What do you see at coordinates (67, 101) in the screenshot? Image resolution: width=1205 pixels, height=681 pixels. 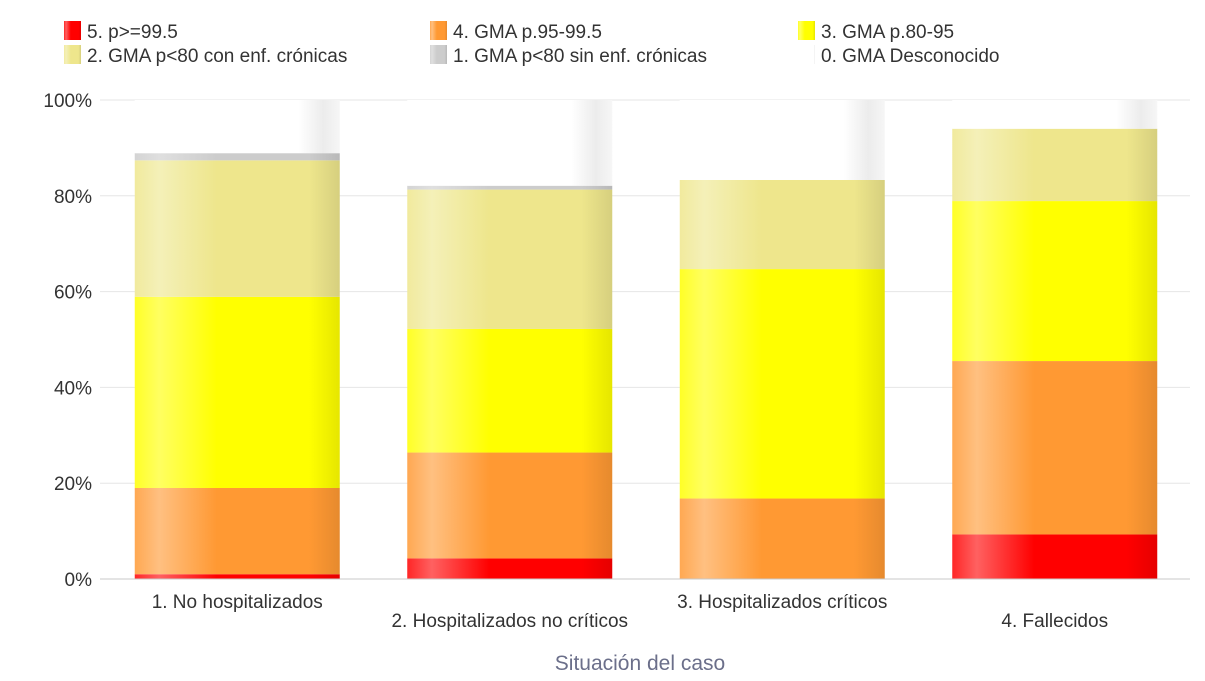 I see `y-tick-label: 100%` at bounding box center [67, 101].